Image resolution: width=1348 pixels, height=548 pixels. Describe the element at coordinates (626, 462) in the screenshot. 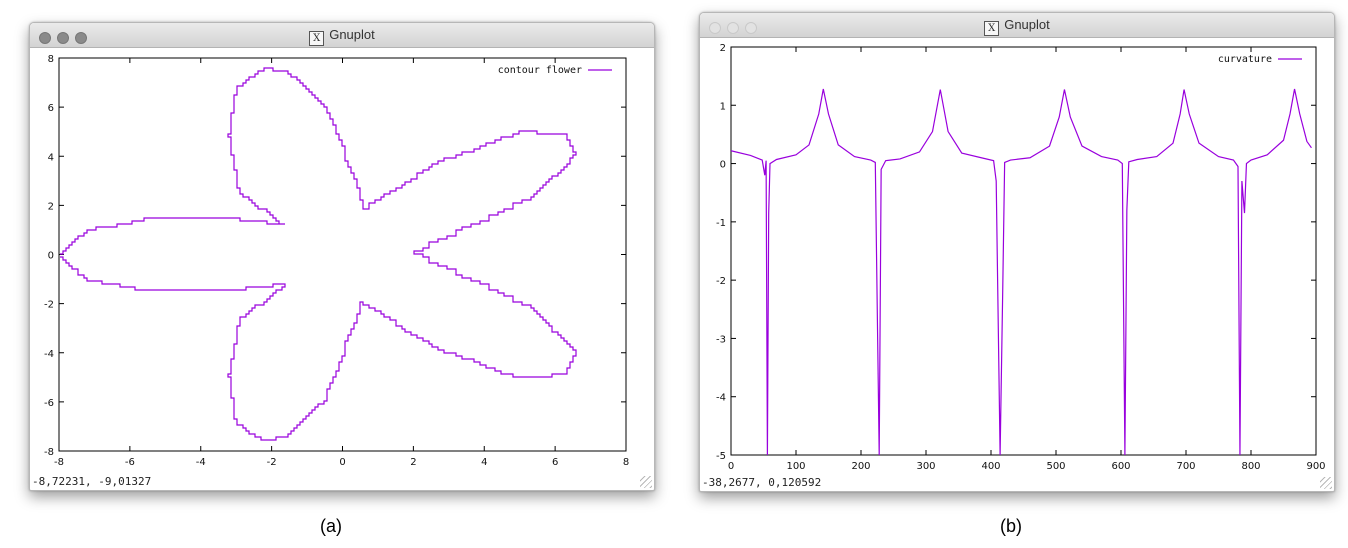

I see `x-tick-label: 8` at that location.